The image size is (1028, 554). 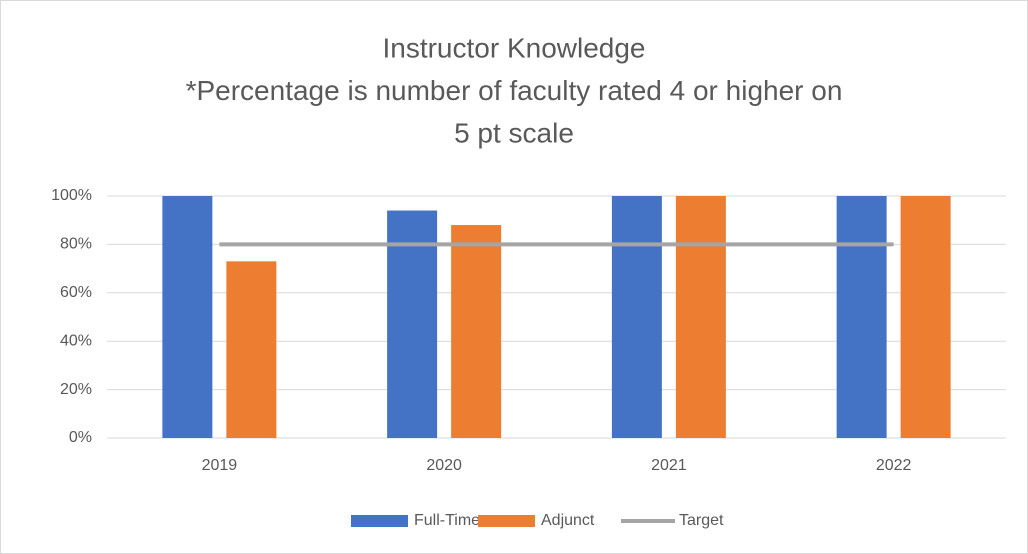 What do you see at coordinates (701, 520) in the screenshot?
I see `legend-label: Target` at bounding box center [701, 520].